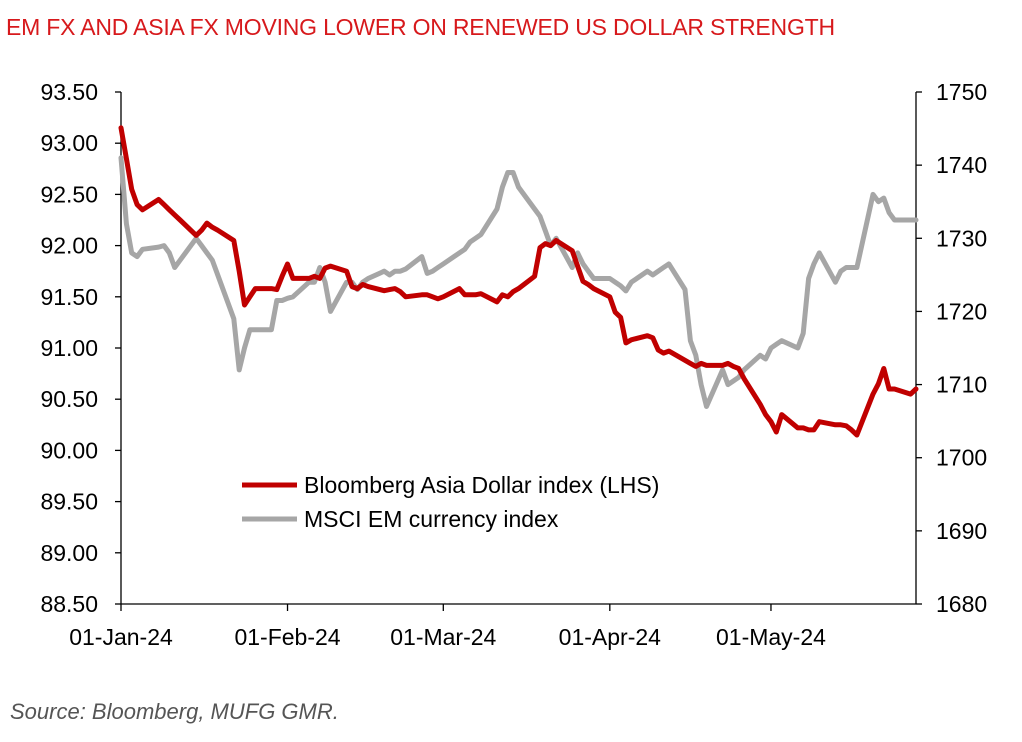 Image resolution: width=1022 pixels, height=742 pixels. I want to click on x-tick-label: 01-Mar-24, so click(443, 637).